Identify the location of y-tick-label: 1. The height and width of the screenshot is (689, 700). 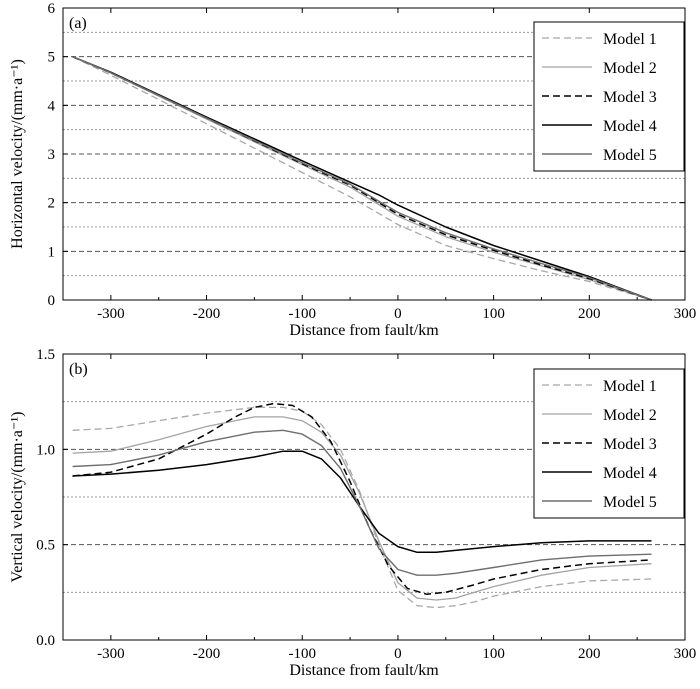
(52, 252).